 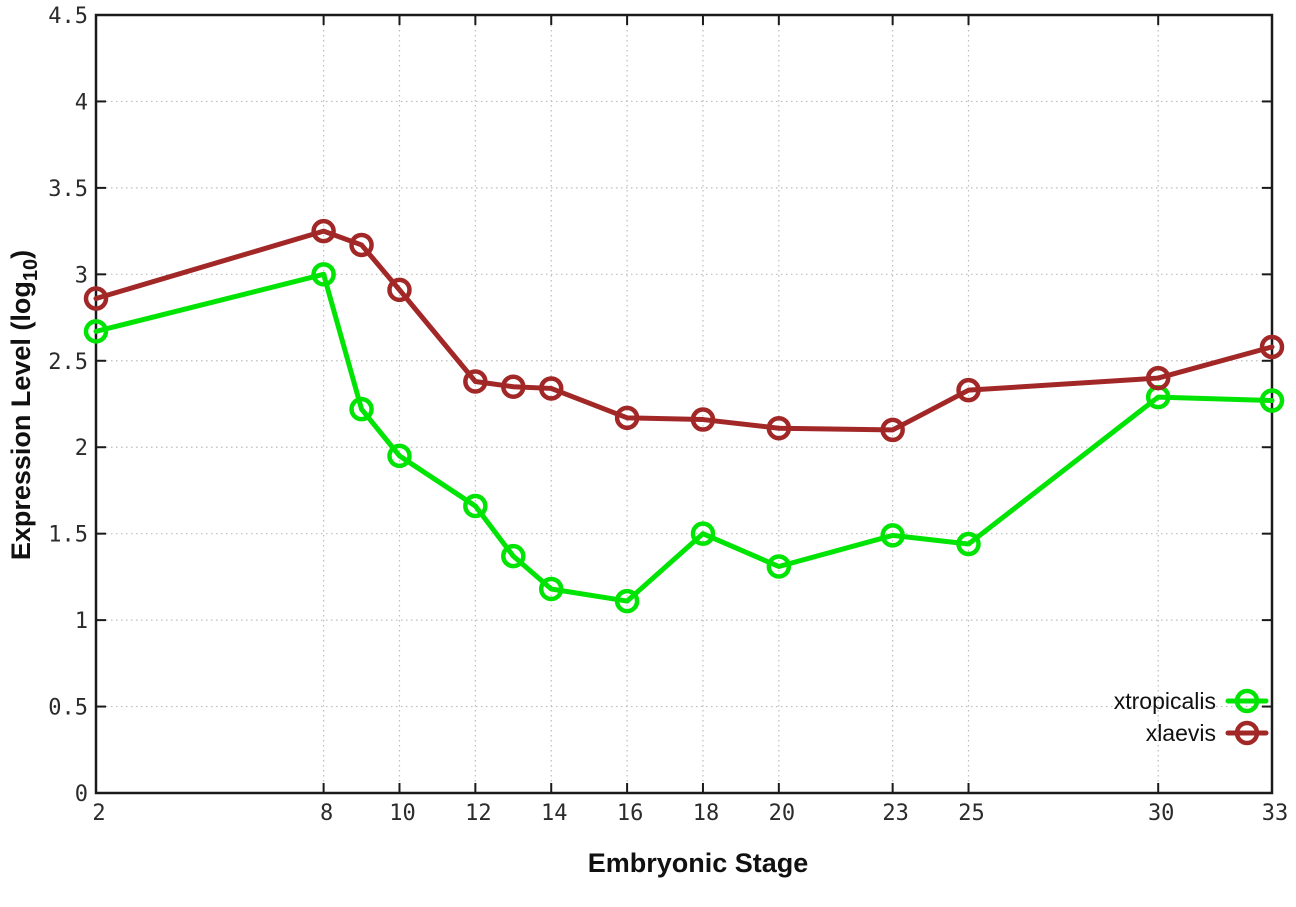 I want to click on y-tick-label: 2, so click(x=81, y=448).